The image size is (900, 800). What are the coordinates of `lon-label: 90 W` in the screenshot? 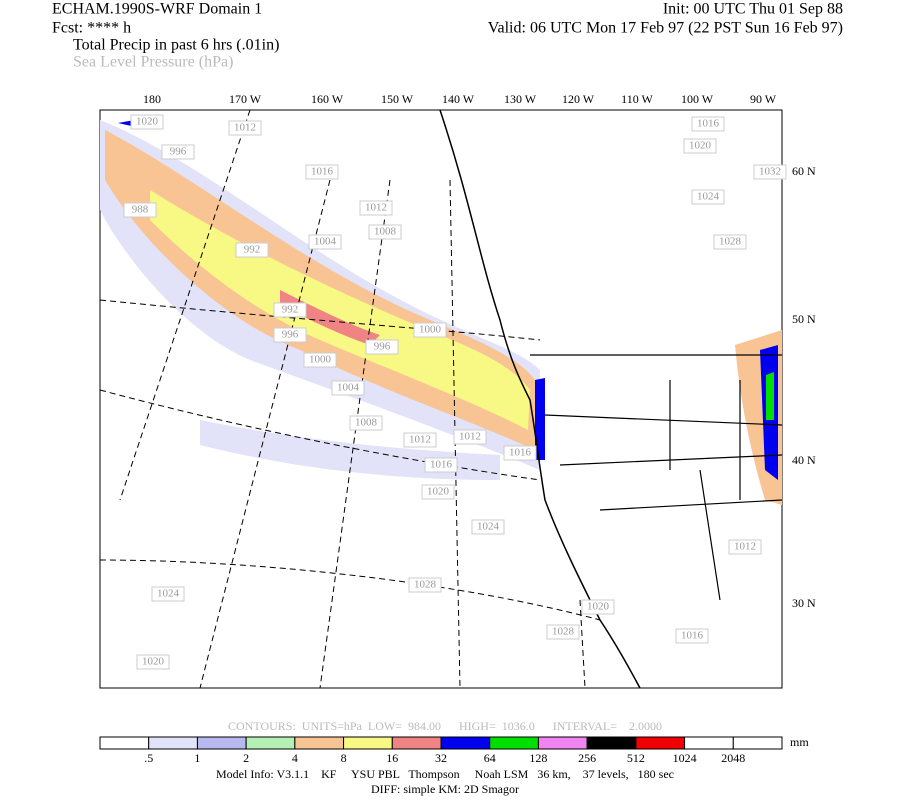 It's located at (763, 99).